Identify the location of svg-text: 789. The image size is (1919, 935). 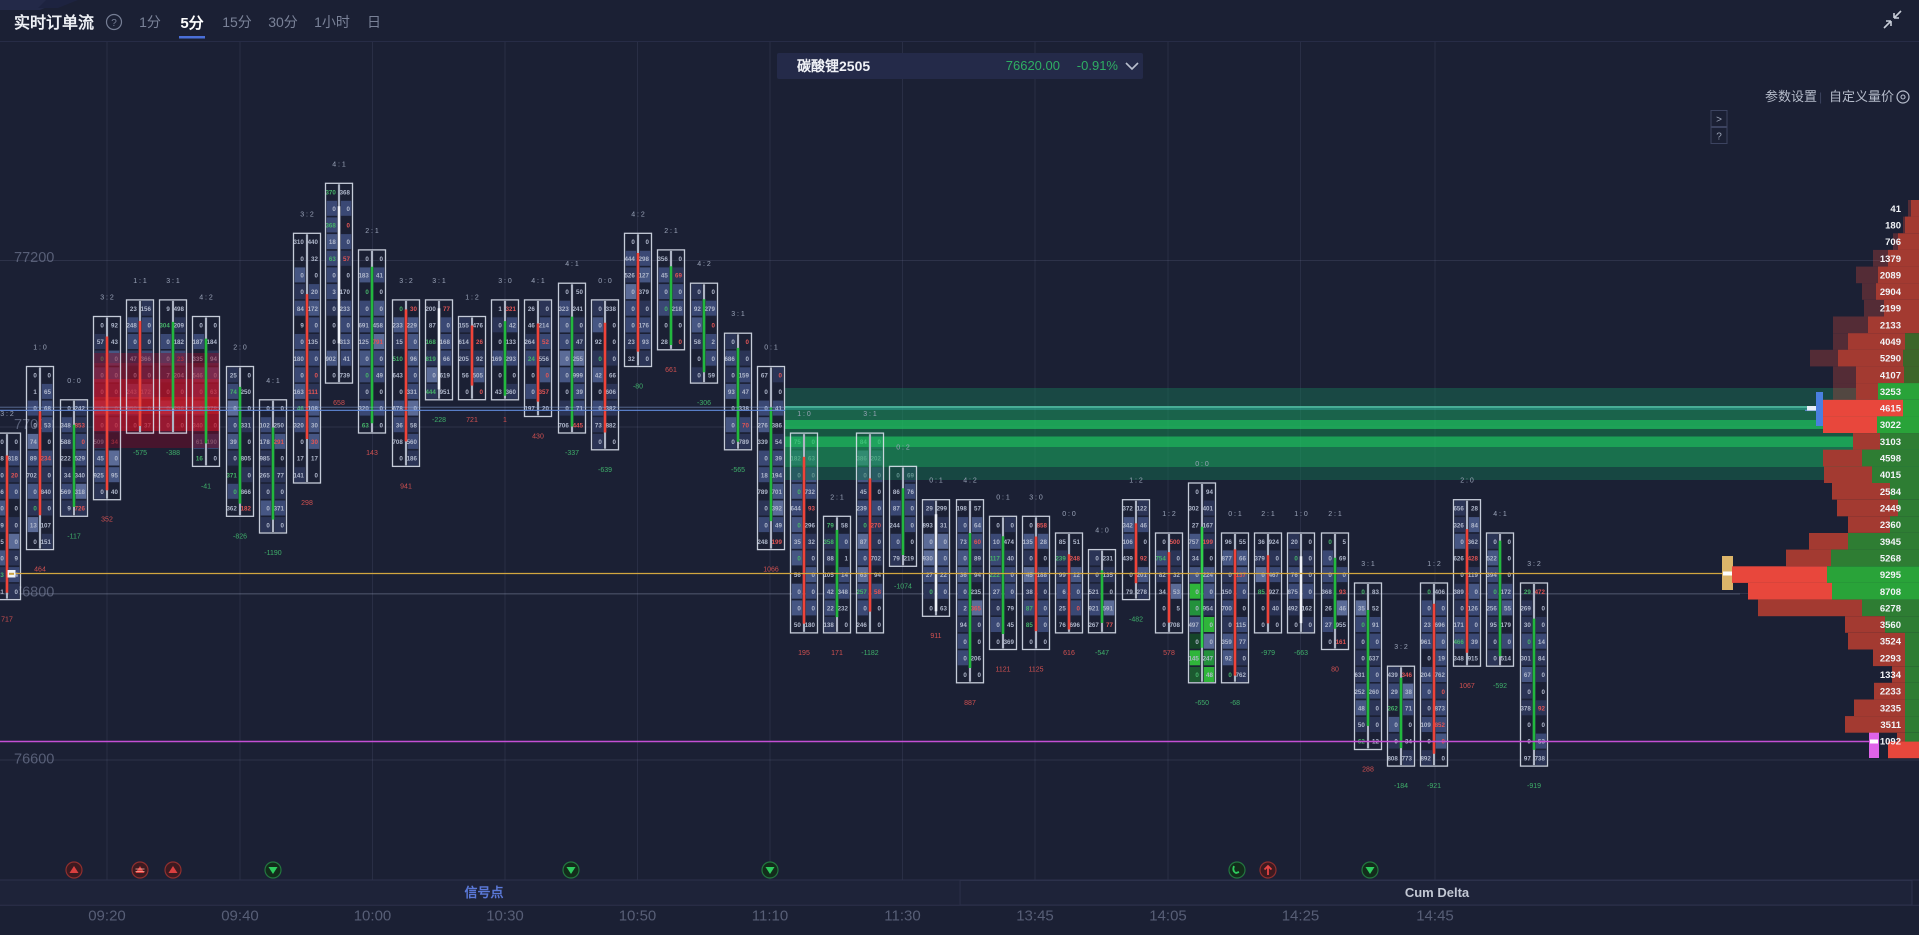
(744, 442).